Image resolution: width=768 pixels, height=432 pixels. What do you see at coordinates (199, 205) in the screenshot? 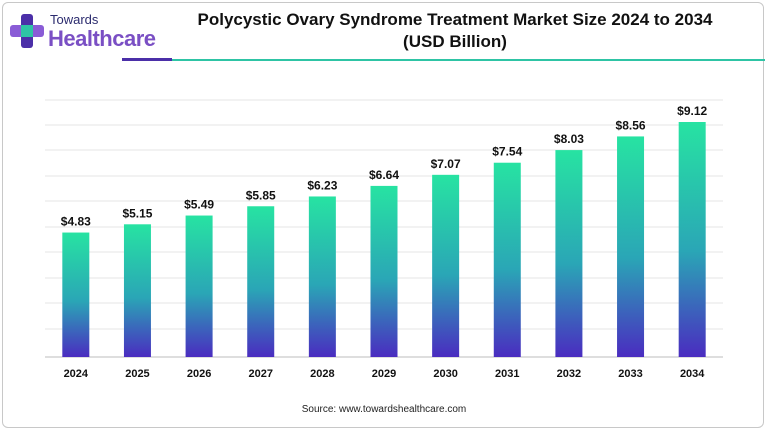
I see `value-label: $5.49` at bounding box center [199, 205].